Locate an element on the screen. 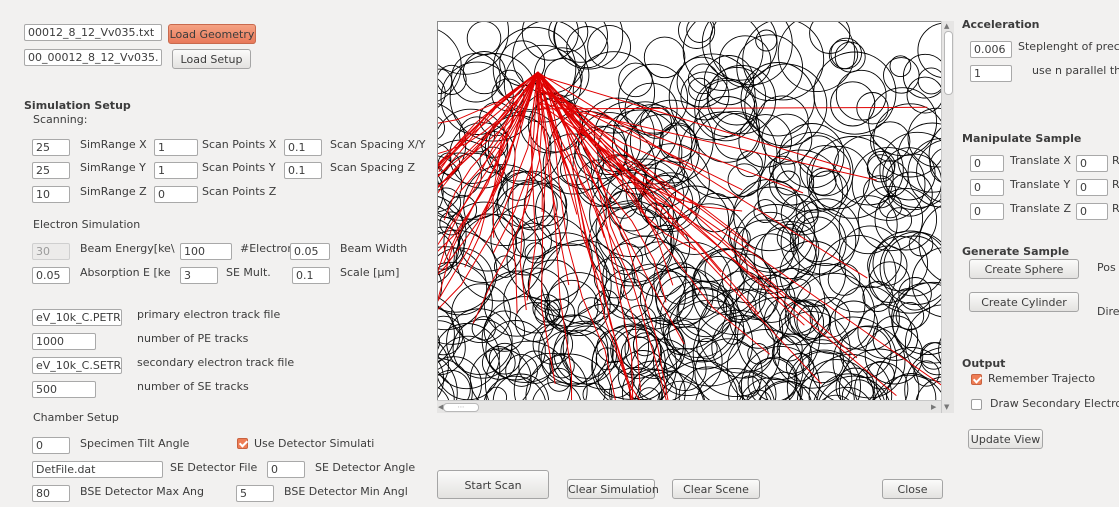 This screenshot has width=1119, height=507. bse-max-angle-label: BSE Detector Max Ang is located at coordinates (142, 492).